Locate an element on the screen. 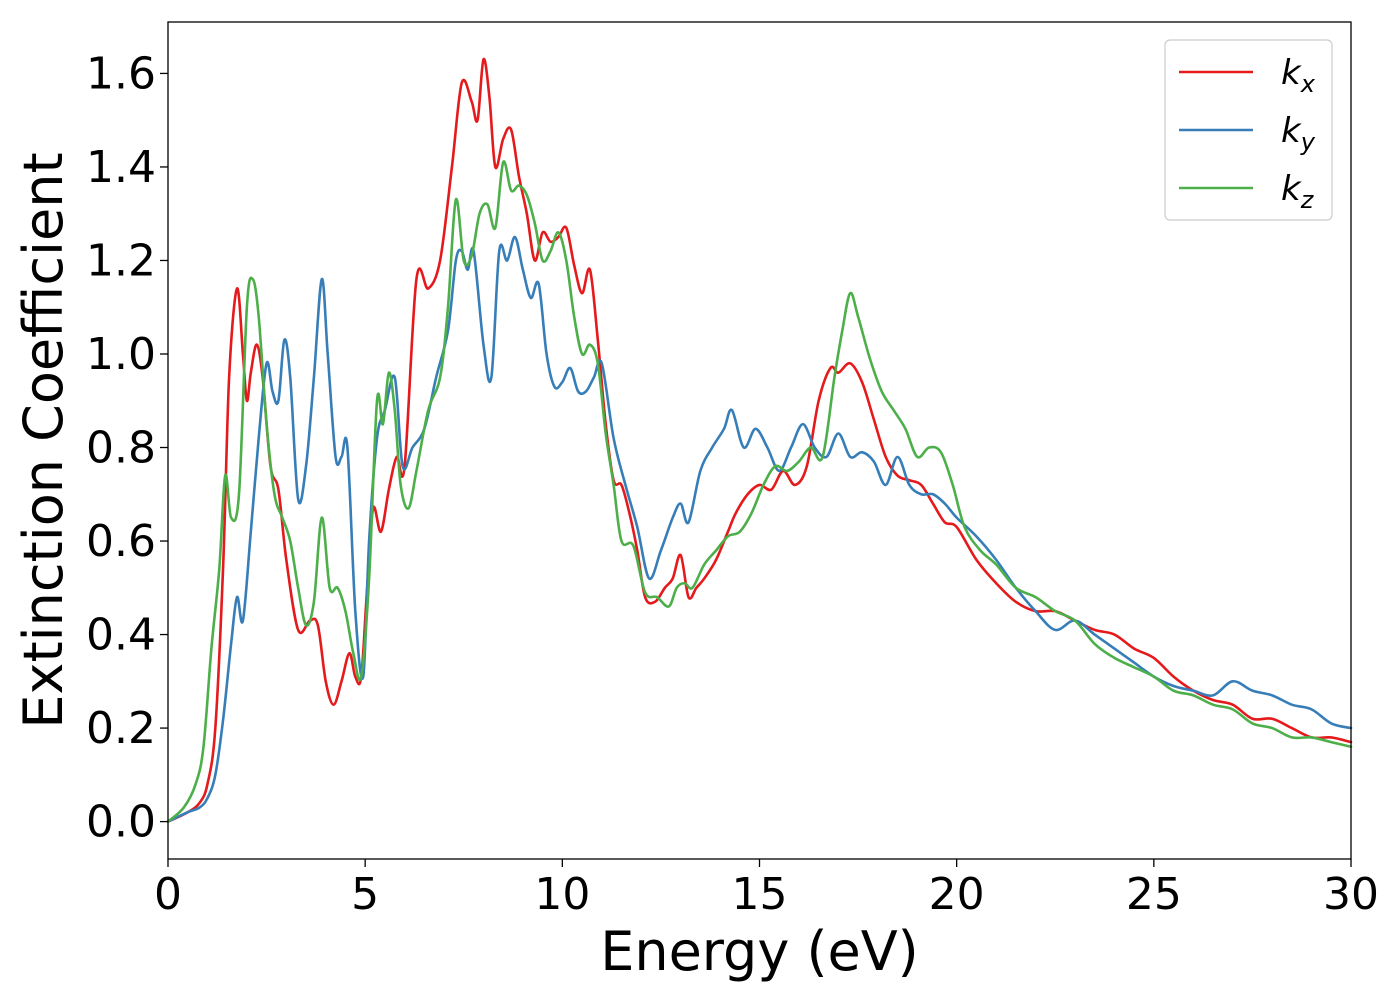 The height and width of the screenshot is (1000, 1400). y-tick-label: 0.0 is located at coordinates (121, 822).